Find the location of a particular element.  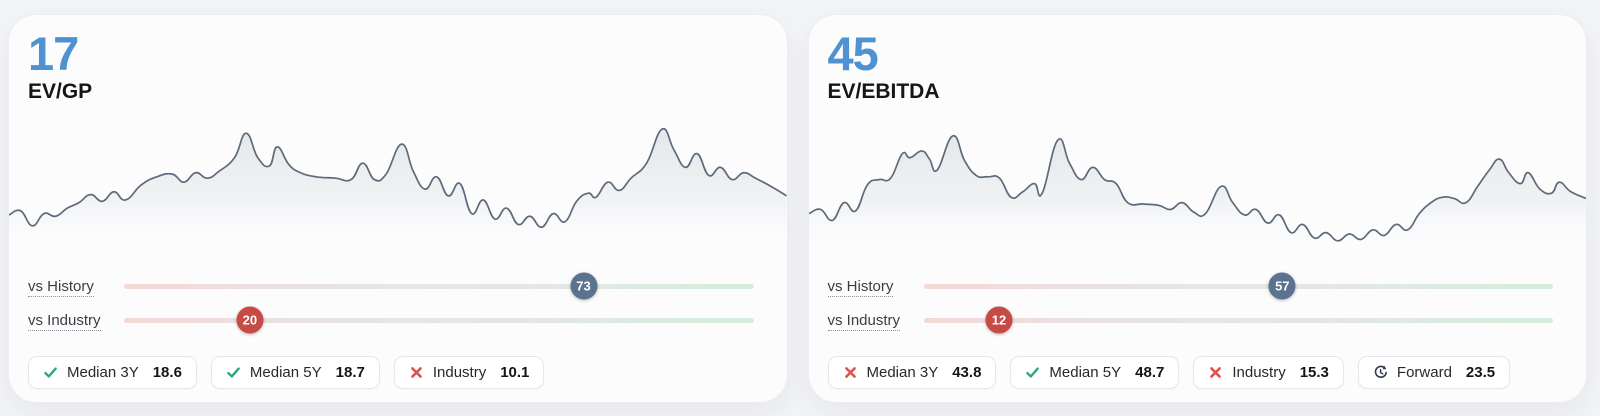

chip-value: 18.6 is located at coordinates (167, 372).